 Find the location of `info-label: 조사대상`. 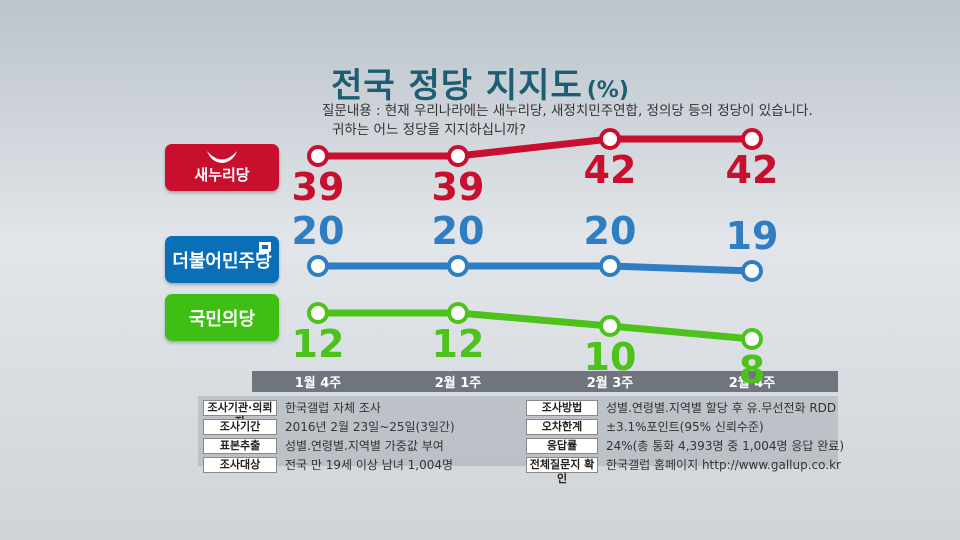

info-label: 조사대상 is located at coordinates (240, 464).